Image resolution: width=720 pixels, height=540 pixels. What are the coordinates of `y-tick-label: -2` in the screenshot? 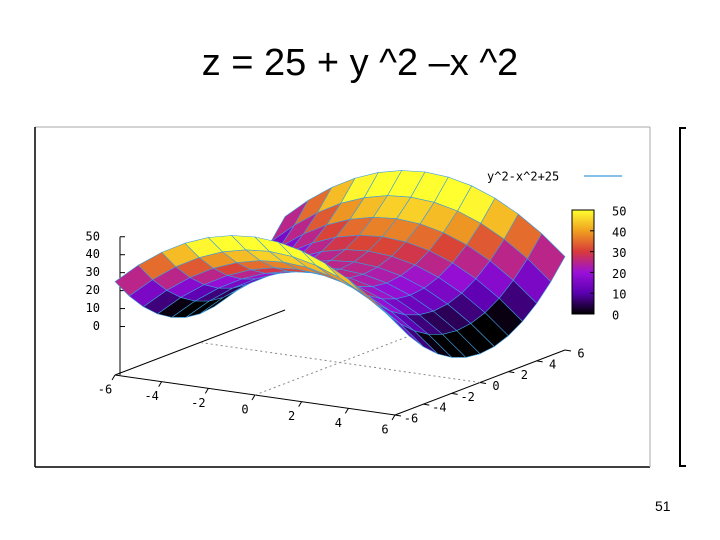 It's located at (467, 397).